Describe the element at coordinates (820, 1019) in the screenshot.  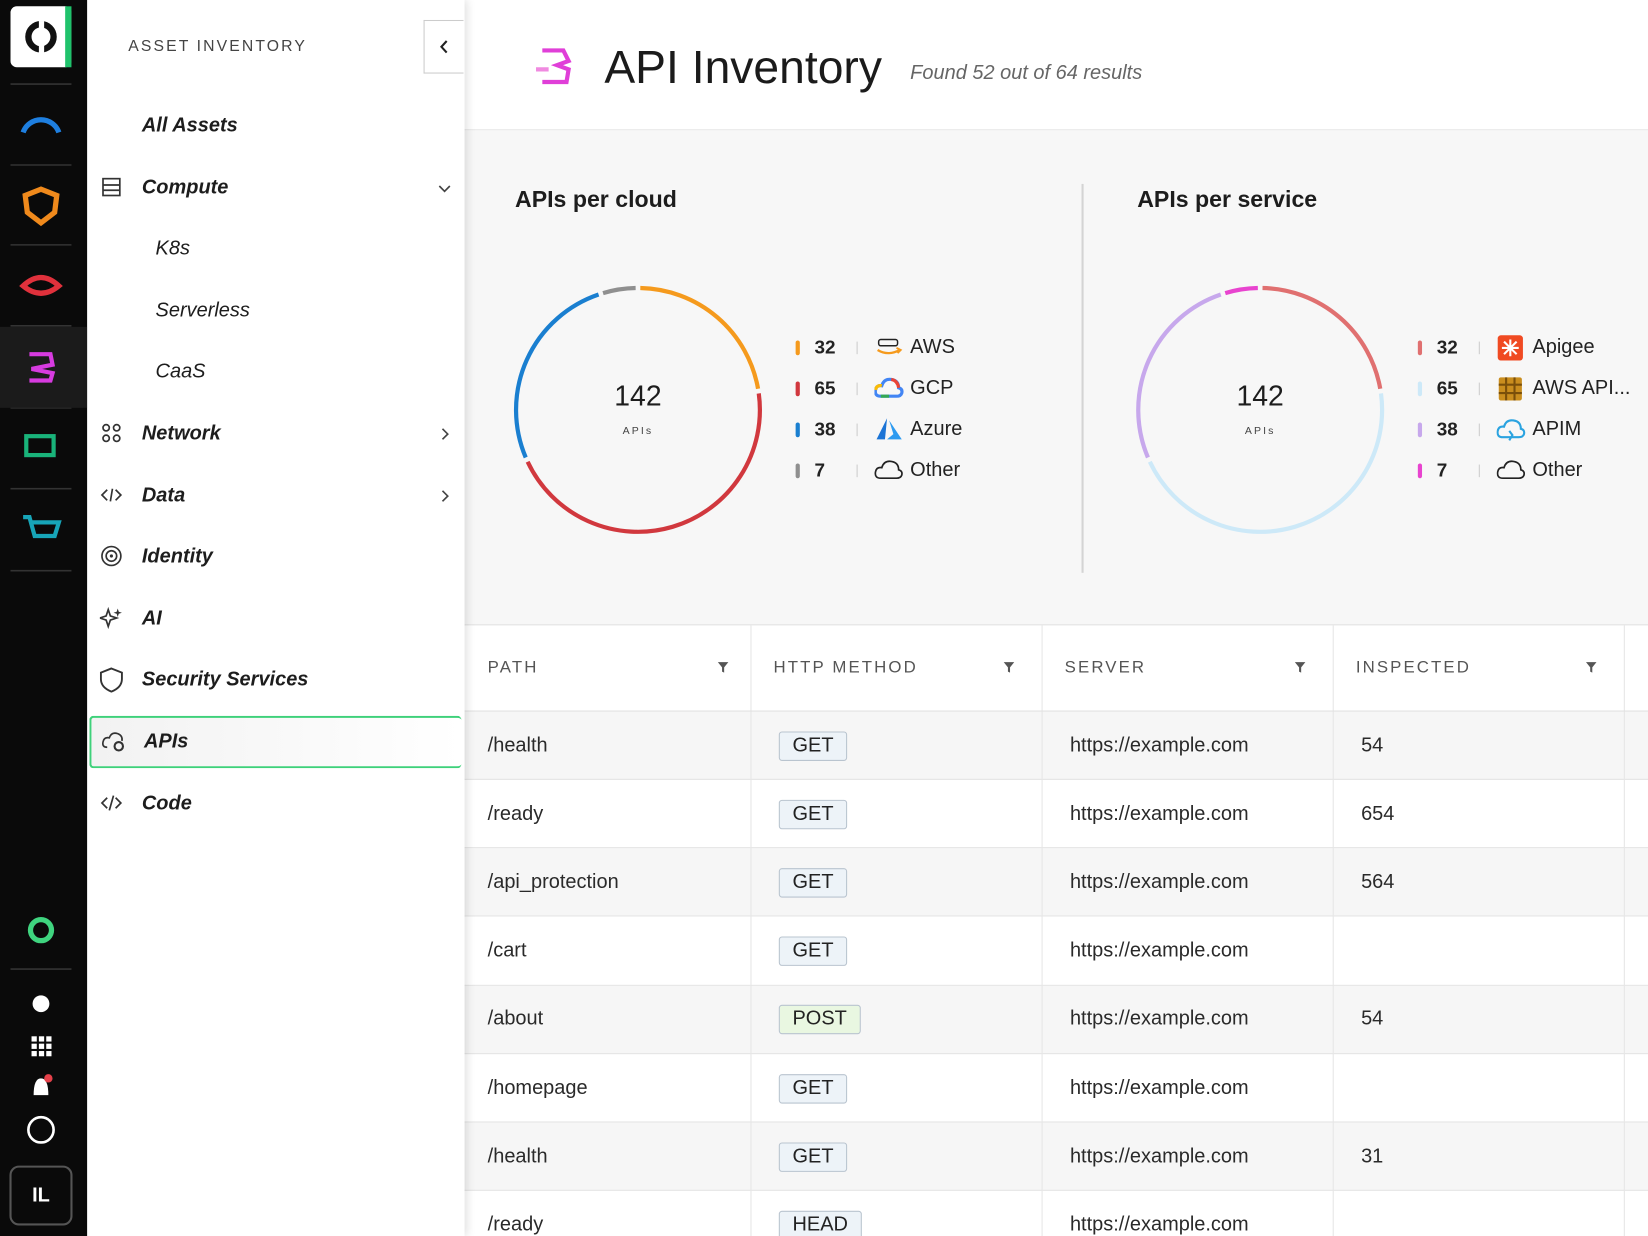
I see `method-badge: POST` at that location.